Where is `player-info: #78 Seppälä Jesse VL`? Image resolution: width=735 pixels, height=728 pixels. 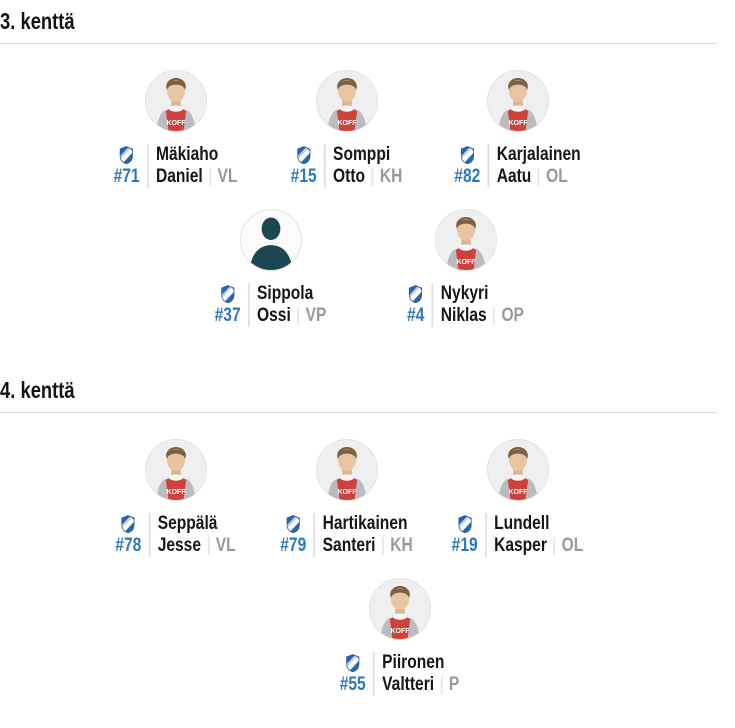
player-info: #78 Seppälä Jesse VL is located at coordinates (175, 535).